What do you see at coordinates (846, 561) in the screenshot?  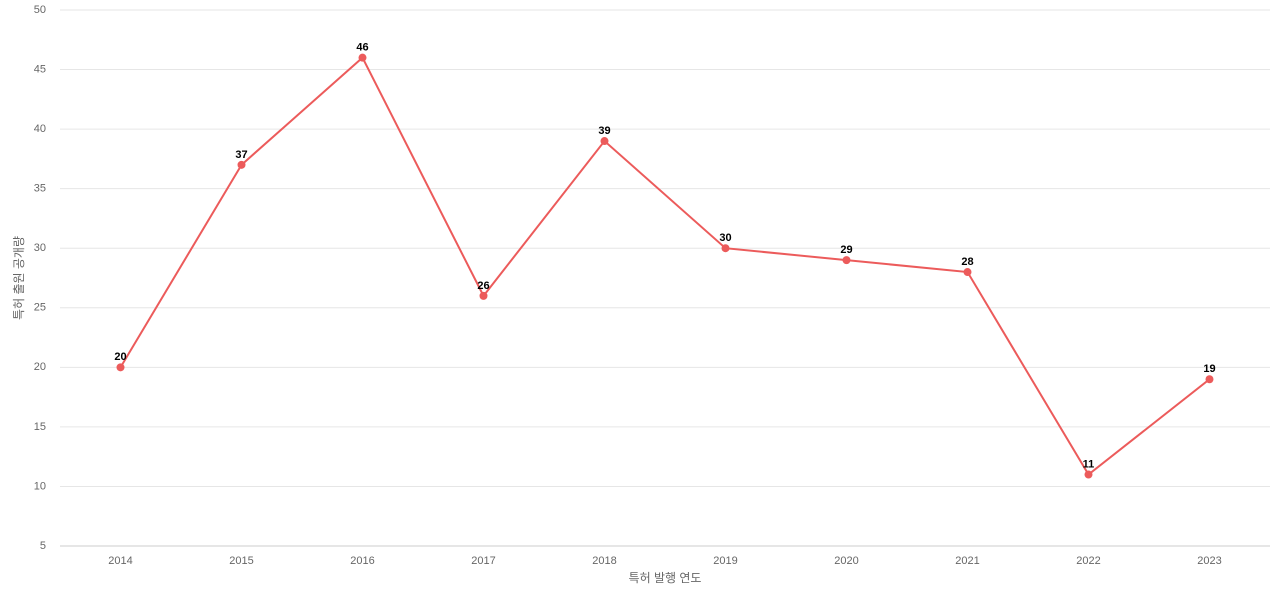 I see `x-tick-label: 2020` at bounding box center [846, 561].